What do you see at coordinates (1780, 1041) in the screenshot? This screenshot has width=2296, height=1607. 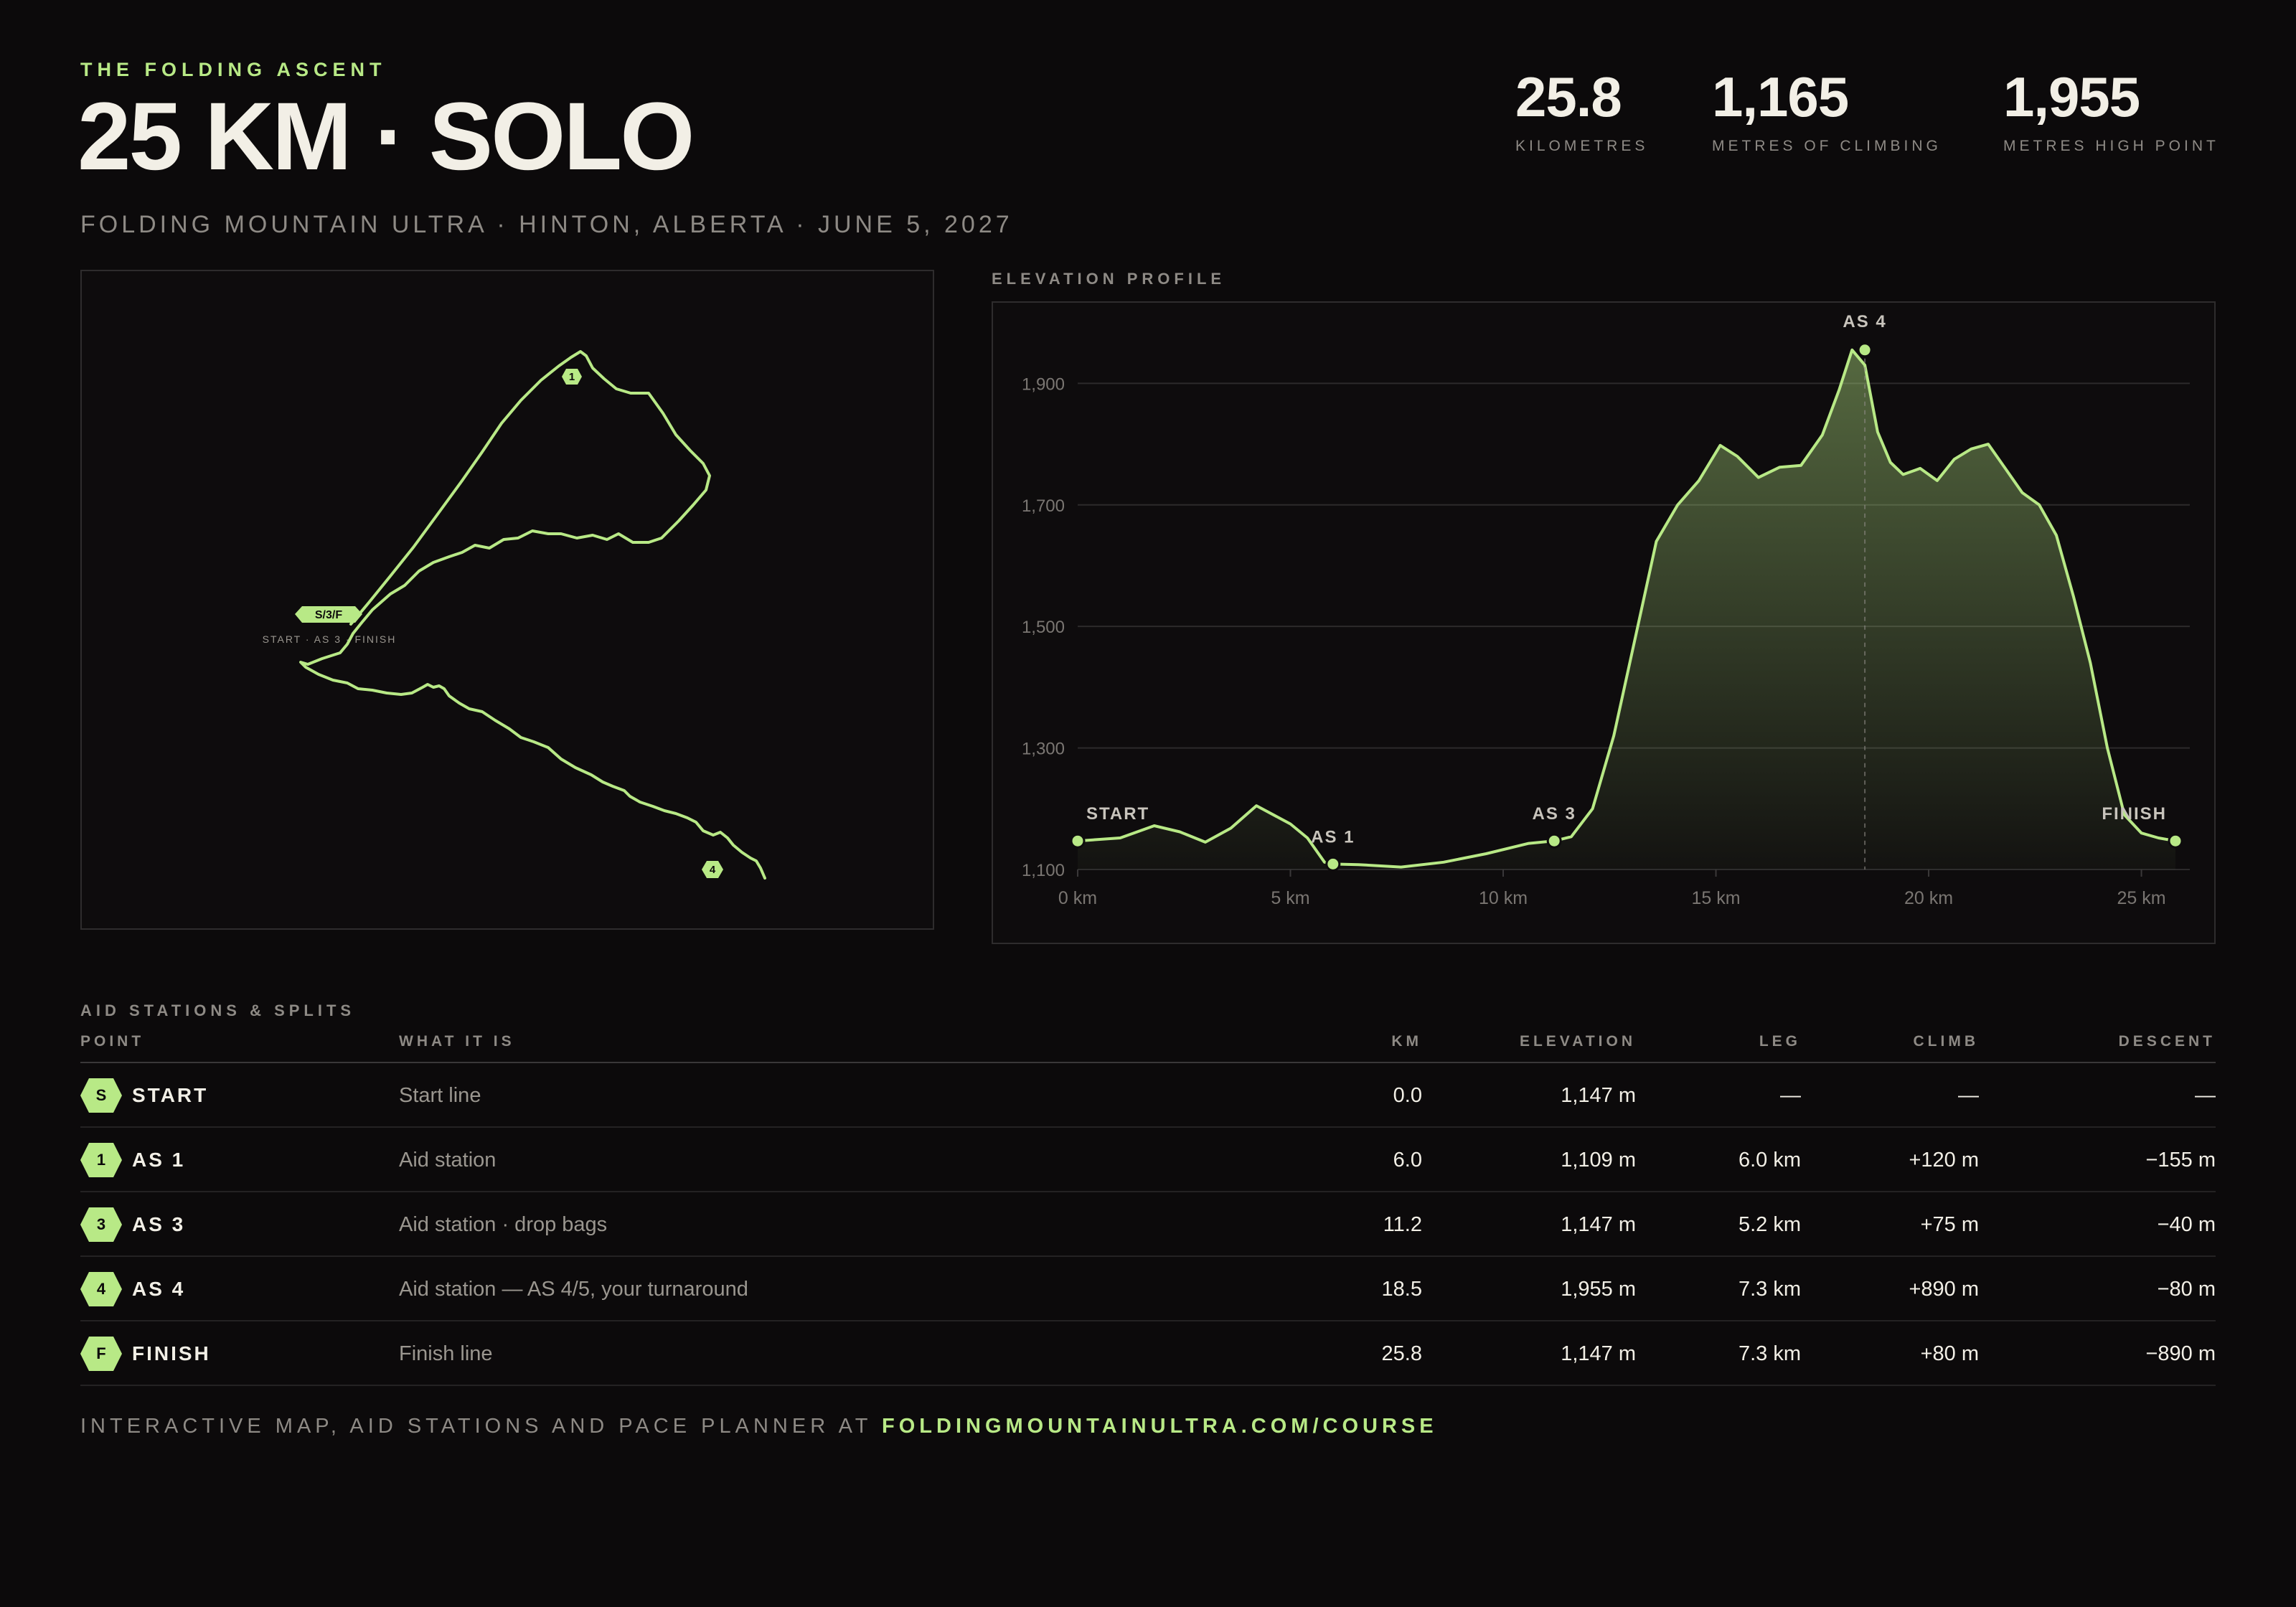 I see `header-leg: LEG` at bounding box center [1780, 1041].